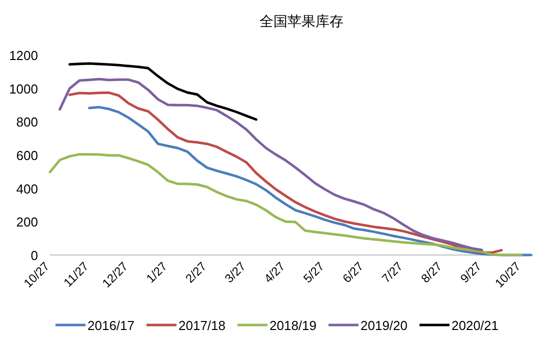 The image size is (554, 342). Describe the element at coordinates (27, 155) in the screenshot. I see `y-tick-label: 600` at that location.